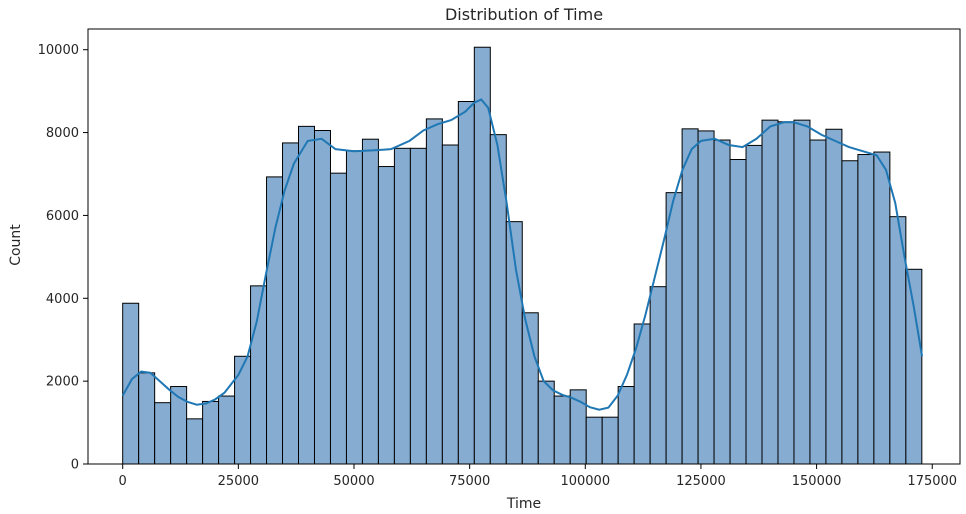  Describe the element at coordinates (58, 50) in the screenshot. I see `y-tick-label: 10000` at that location.